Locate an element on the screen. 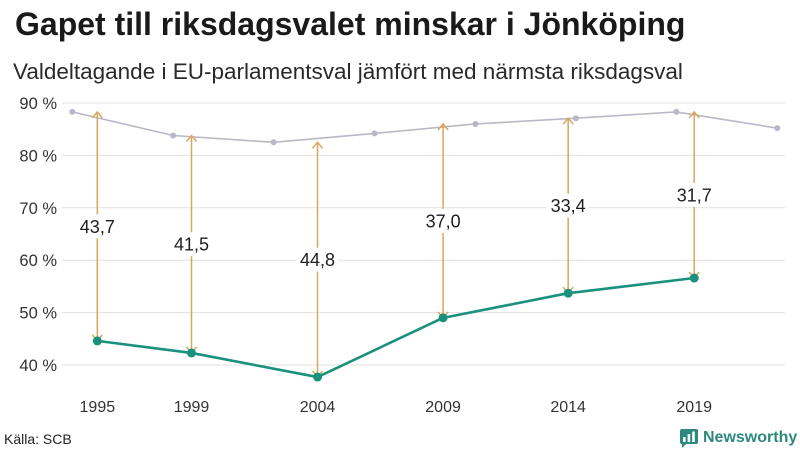 Image resolution: width=800 pixels, height=450 pixels. gap-label: 33,4 is located at coordinates (568, 206).